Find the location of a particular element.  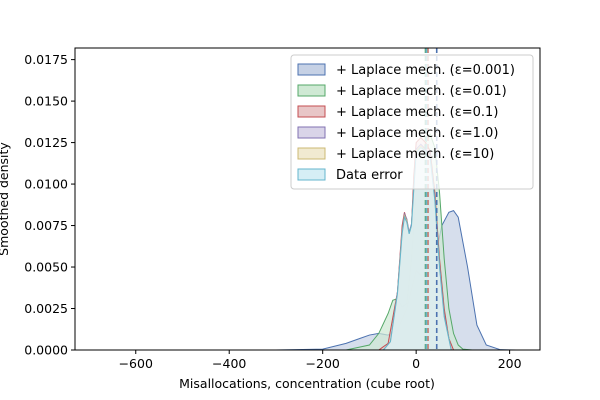

legend-label-6: Data error is located at coordinates (369, 175).